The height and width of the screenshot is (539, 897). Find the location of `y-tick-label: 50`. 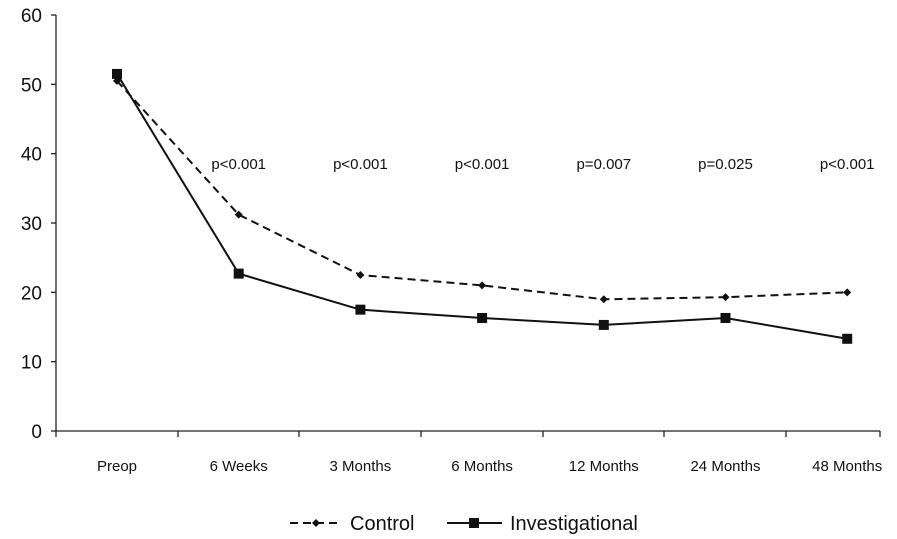

y-tick-label: 50 is located at coordinates (31, 85).